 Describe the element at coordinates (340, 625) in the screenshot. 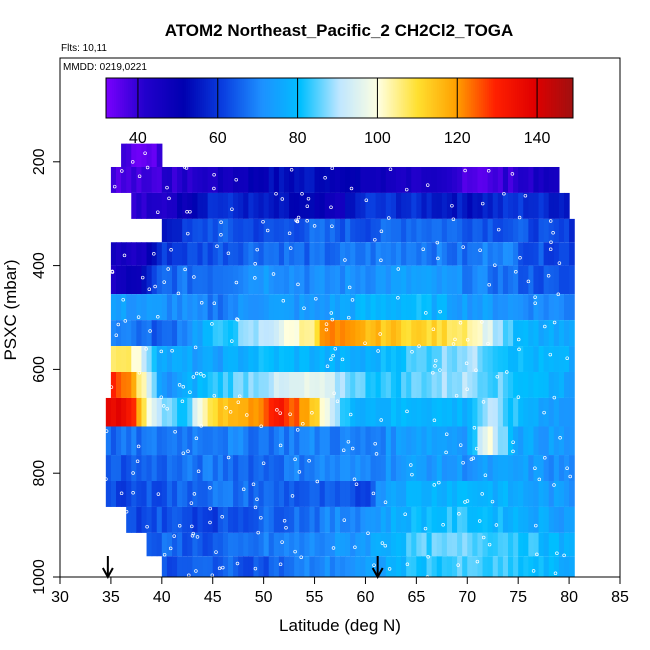

I see `x-axis-label: Latitude (deg N)` at that location.